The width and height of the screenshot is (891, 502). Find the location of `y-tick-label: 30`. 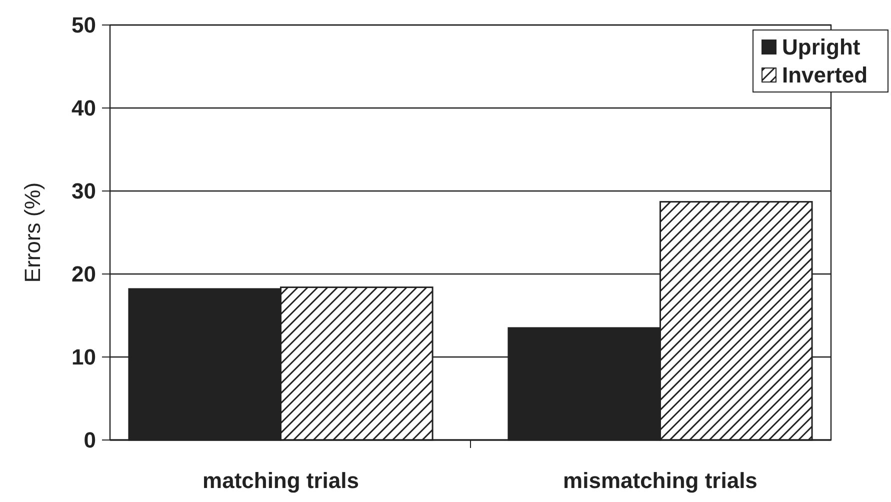

y-tick-label: 30 is located at coordinates (84, 191).